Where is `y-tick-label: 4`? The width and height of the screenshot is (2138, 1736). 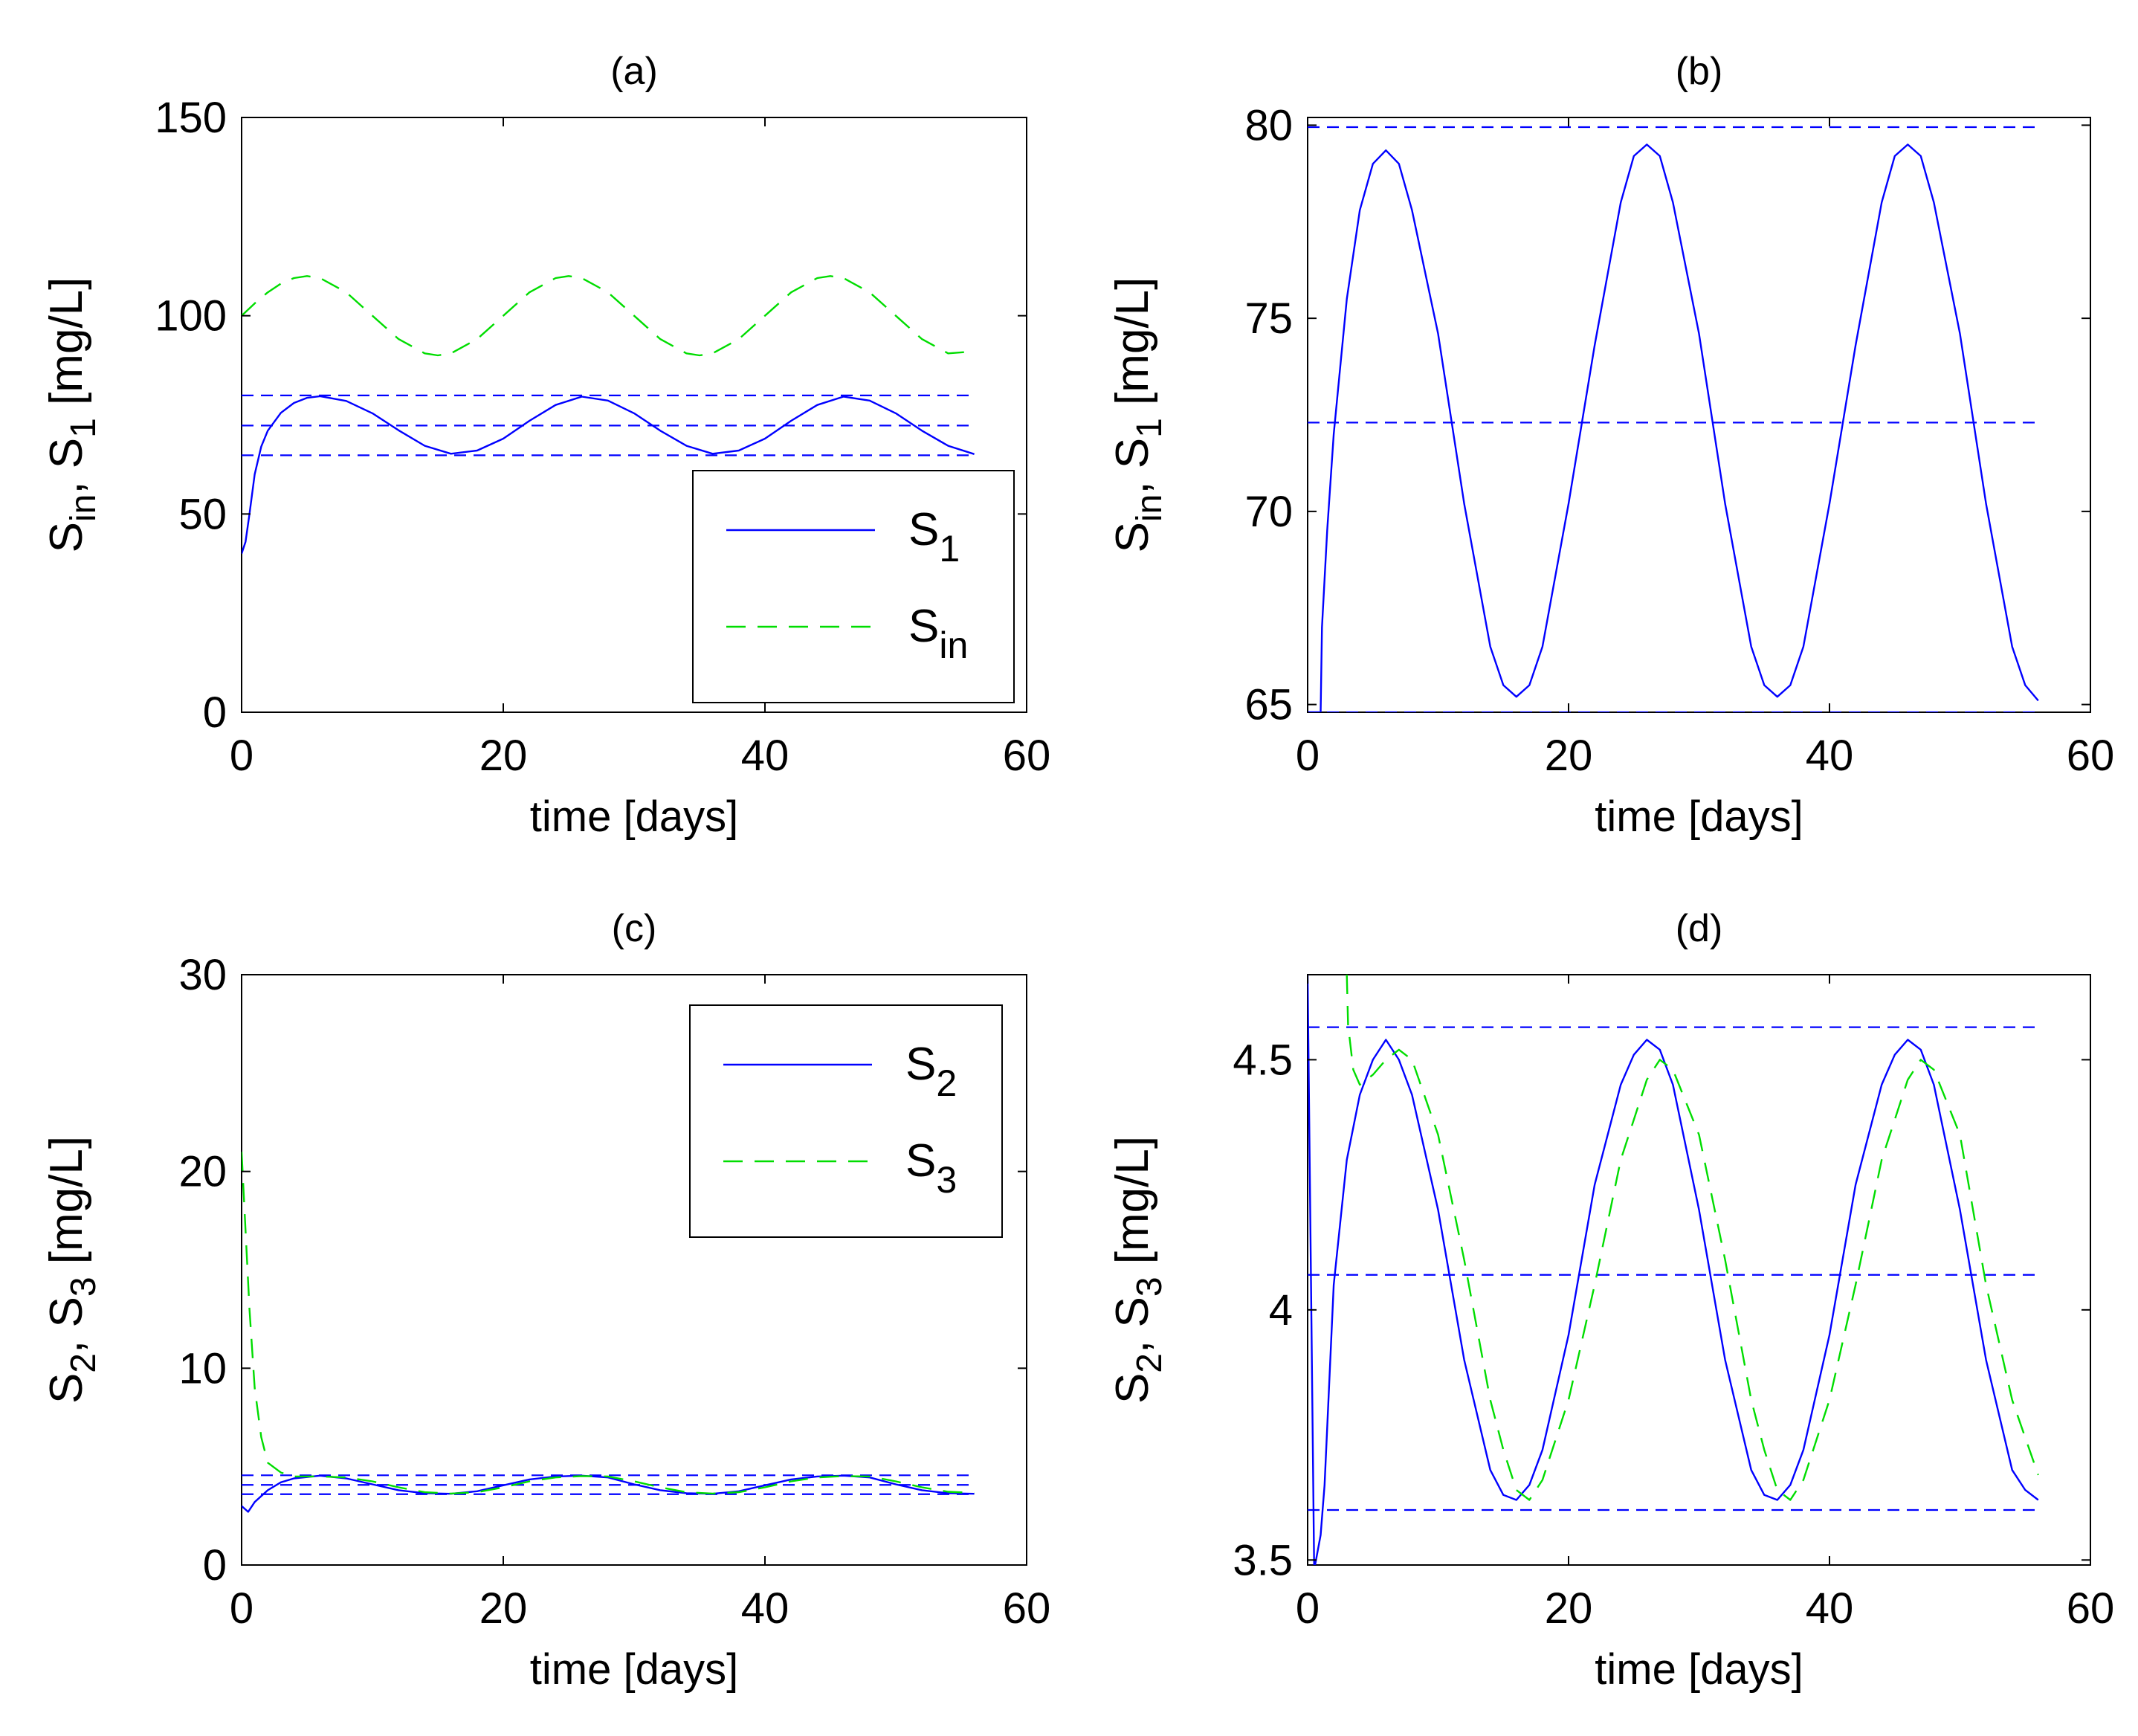 y-tick-label: 4 is located at coordinates (1281, 1310).